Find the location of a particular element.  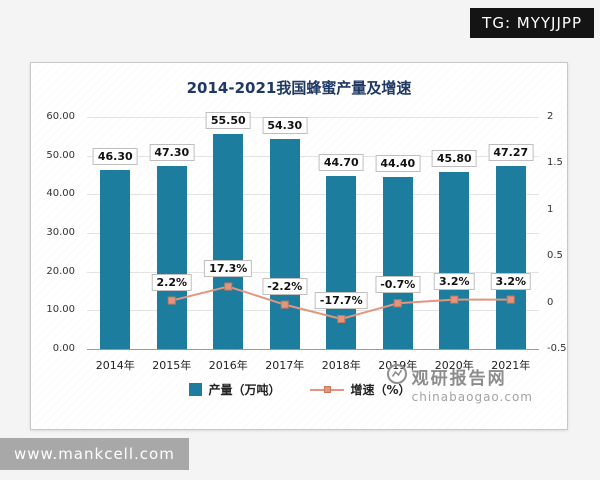

watermark-domain: chinabaogao.com is located at coordinates (472, 397).